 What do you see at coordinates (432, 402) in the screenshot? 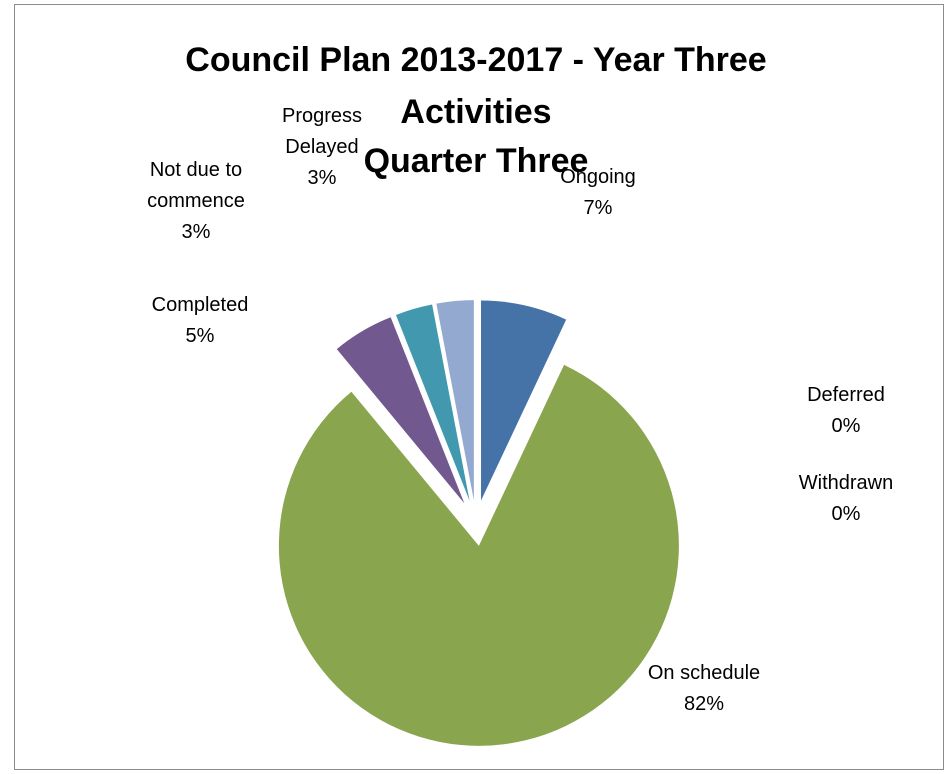
I see `pie-slice-not-due-to-commence` at bounding box center [432, 402].